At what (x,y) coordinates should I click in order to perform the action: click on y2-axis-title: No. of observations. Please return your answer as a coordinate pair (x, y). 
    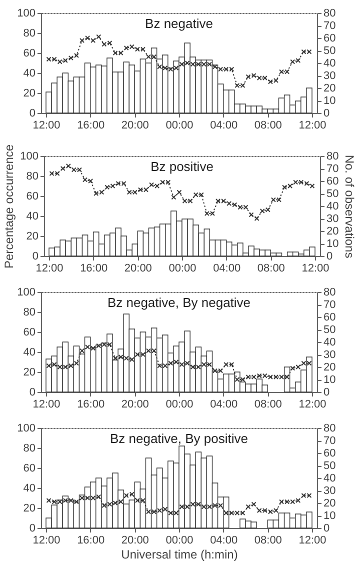
    Looking at the image, I should click on (349, 206).